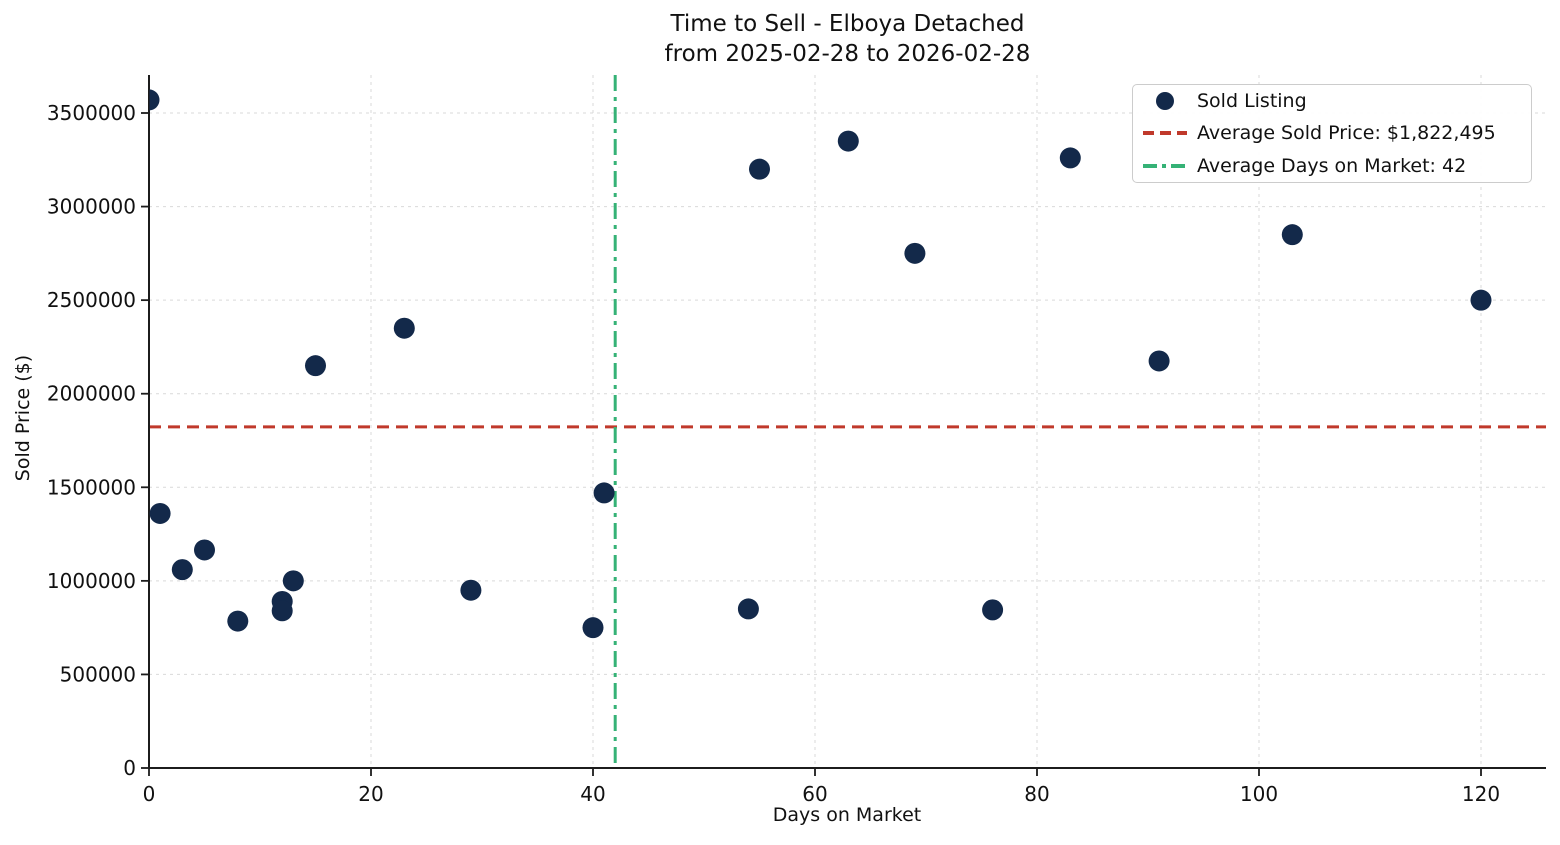 This screenshot has height=845, width=1560. I want to click on x-tick-label: 60, so click(814, 794).